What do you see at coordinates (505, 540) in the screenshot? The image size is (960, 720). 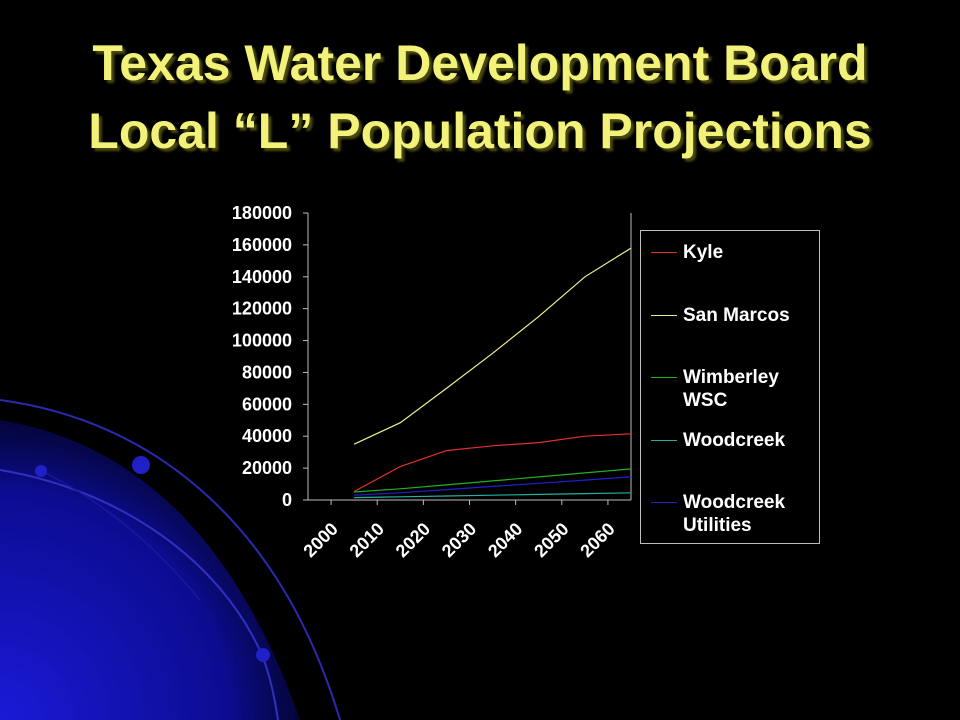 I see `x-tick-label: 2040` at bounding box center [505, 540].